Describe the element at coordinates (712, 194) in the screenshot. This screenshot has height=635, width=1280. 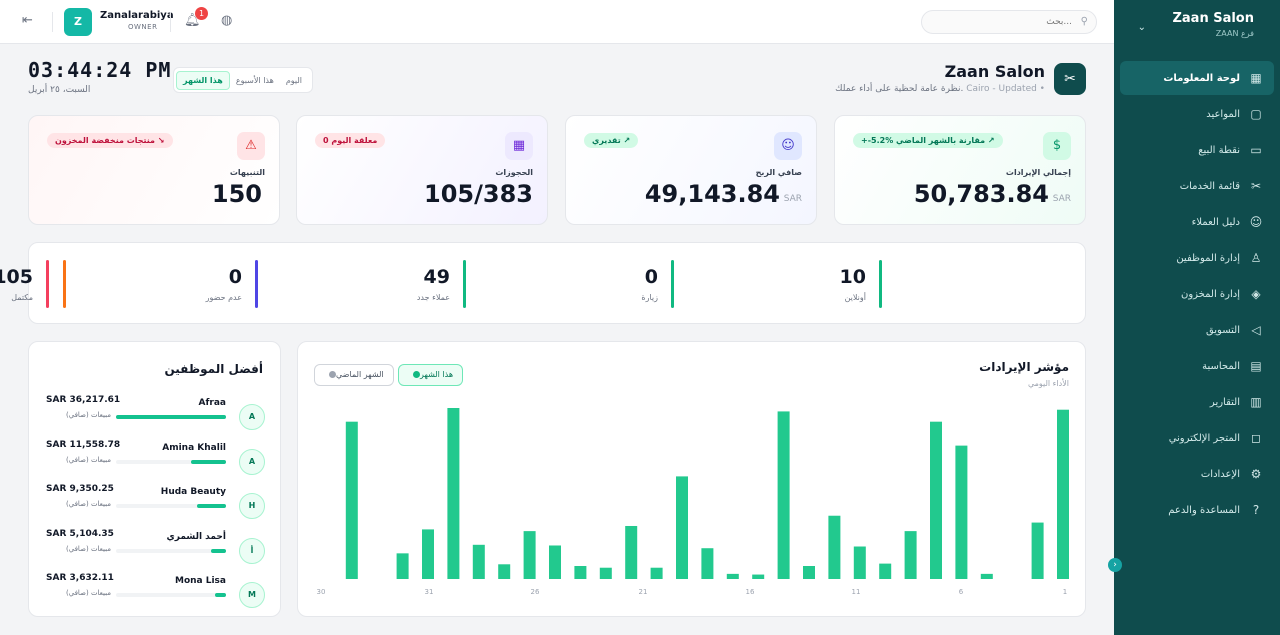
I see `profit-value: 49,143.84` at that location.